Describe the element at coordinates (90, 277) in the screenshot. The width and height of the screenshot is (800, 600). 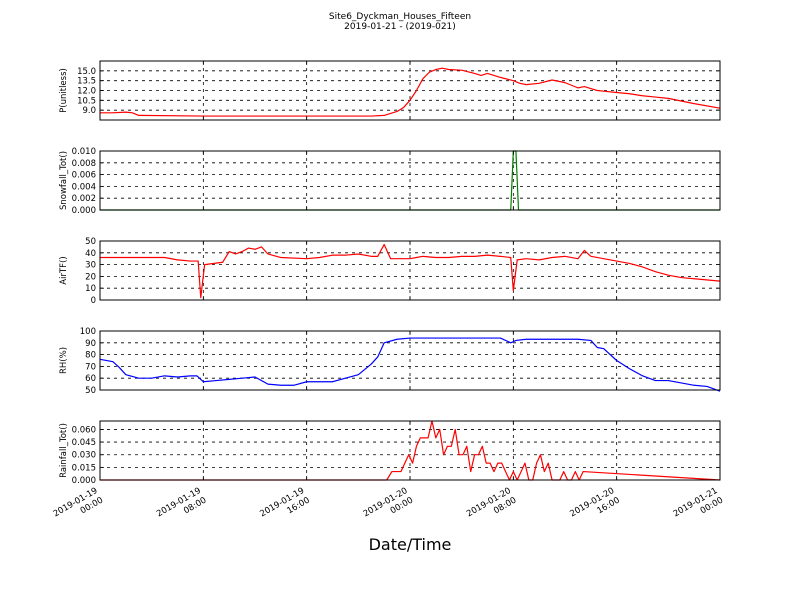
I see `y-tick-label: 20` at that location.